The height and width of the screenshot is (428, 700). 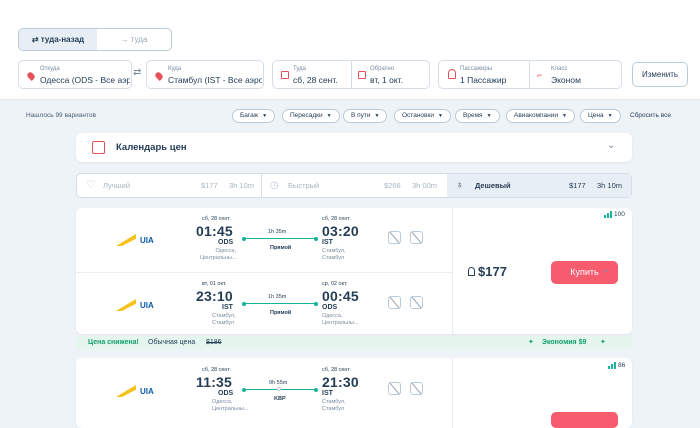 I want to click on filter-label: Цена, so click(x=596, y=115).